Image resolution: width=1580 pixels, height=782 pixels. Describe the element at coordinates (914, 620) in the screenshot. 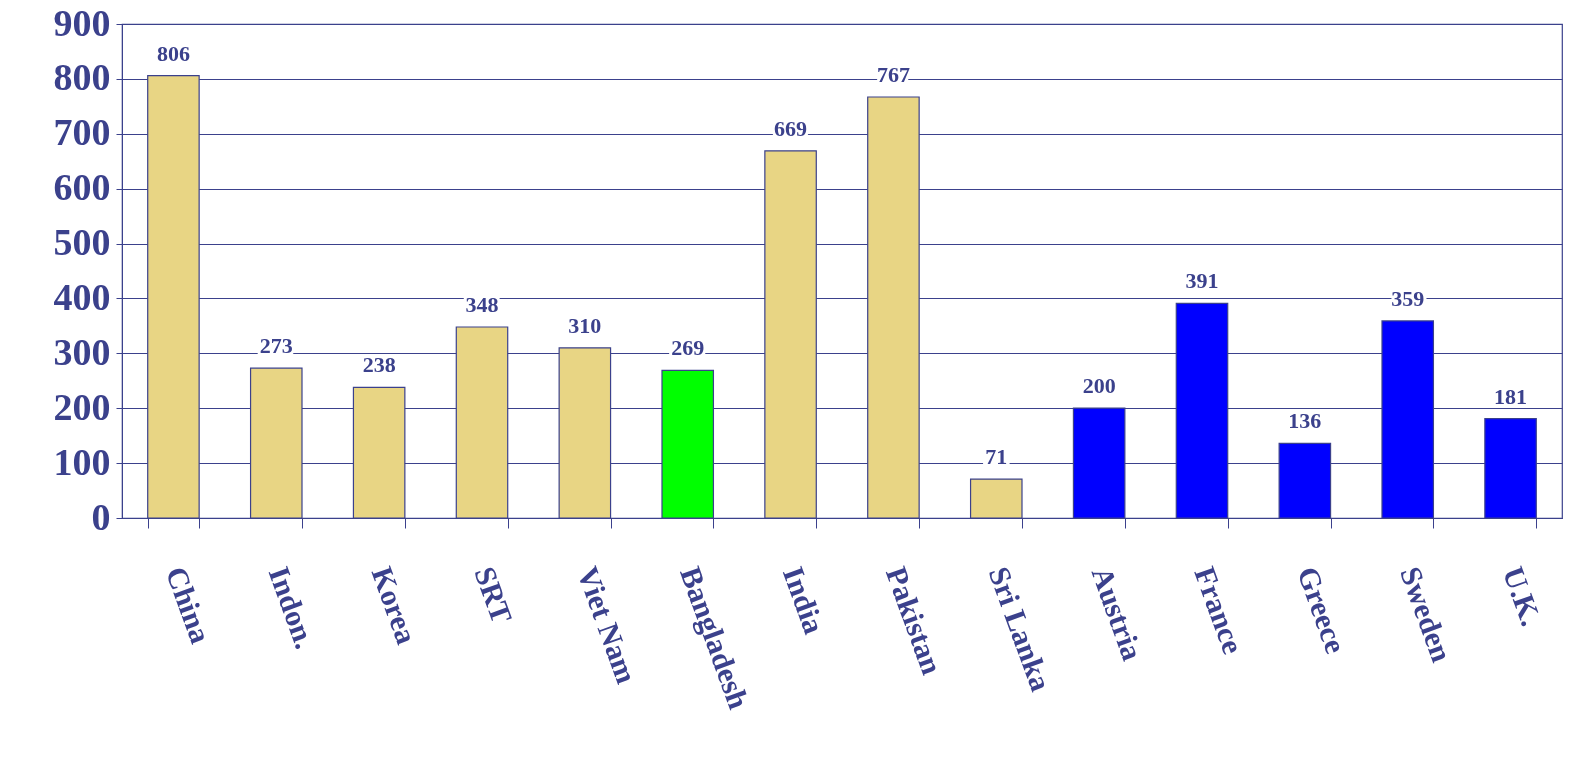

I see `x-tick-label: Pakistan` at that location.